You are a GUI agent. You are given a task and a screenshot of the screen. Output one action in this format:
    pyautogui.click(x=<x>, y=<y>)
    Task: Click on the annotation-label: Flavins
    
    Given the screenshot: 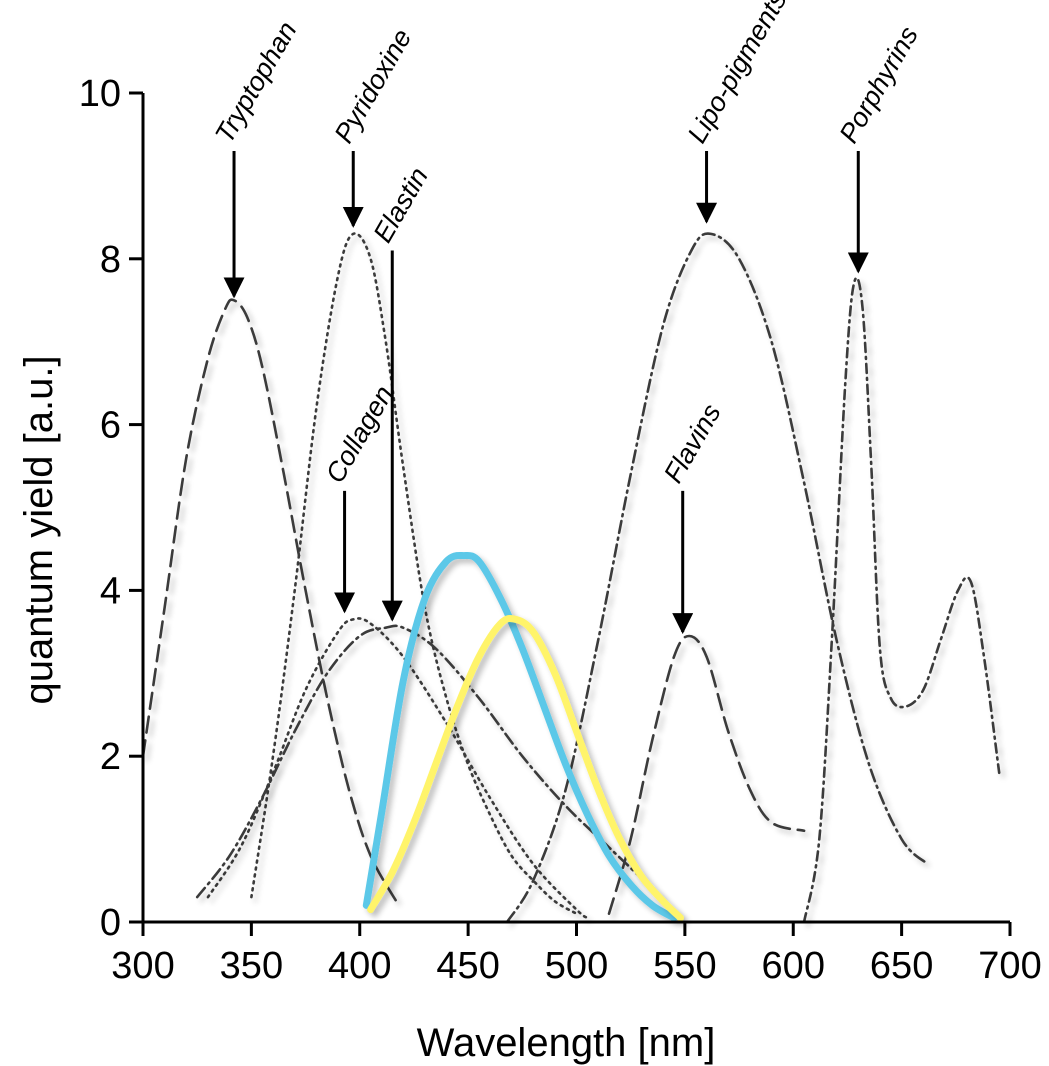 What is the action you would take?
    pyautogui.click(x=692, y=443)
    